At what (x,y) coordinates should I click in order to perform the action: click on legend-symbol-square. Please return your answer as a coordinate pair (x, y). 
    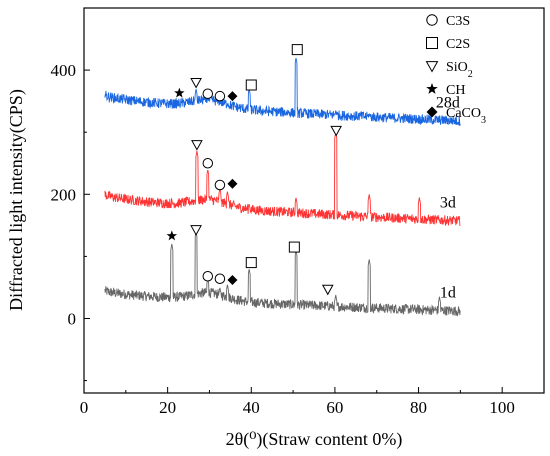
    Looking at the image, I should click on (432, 43).